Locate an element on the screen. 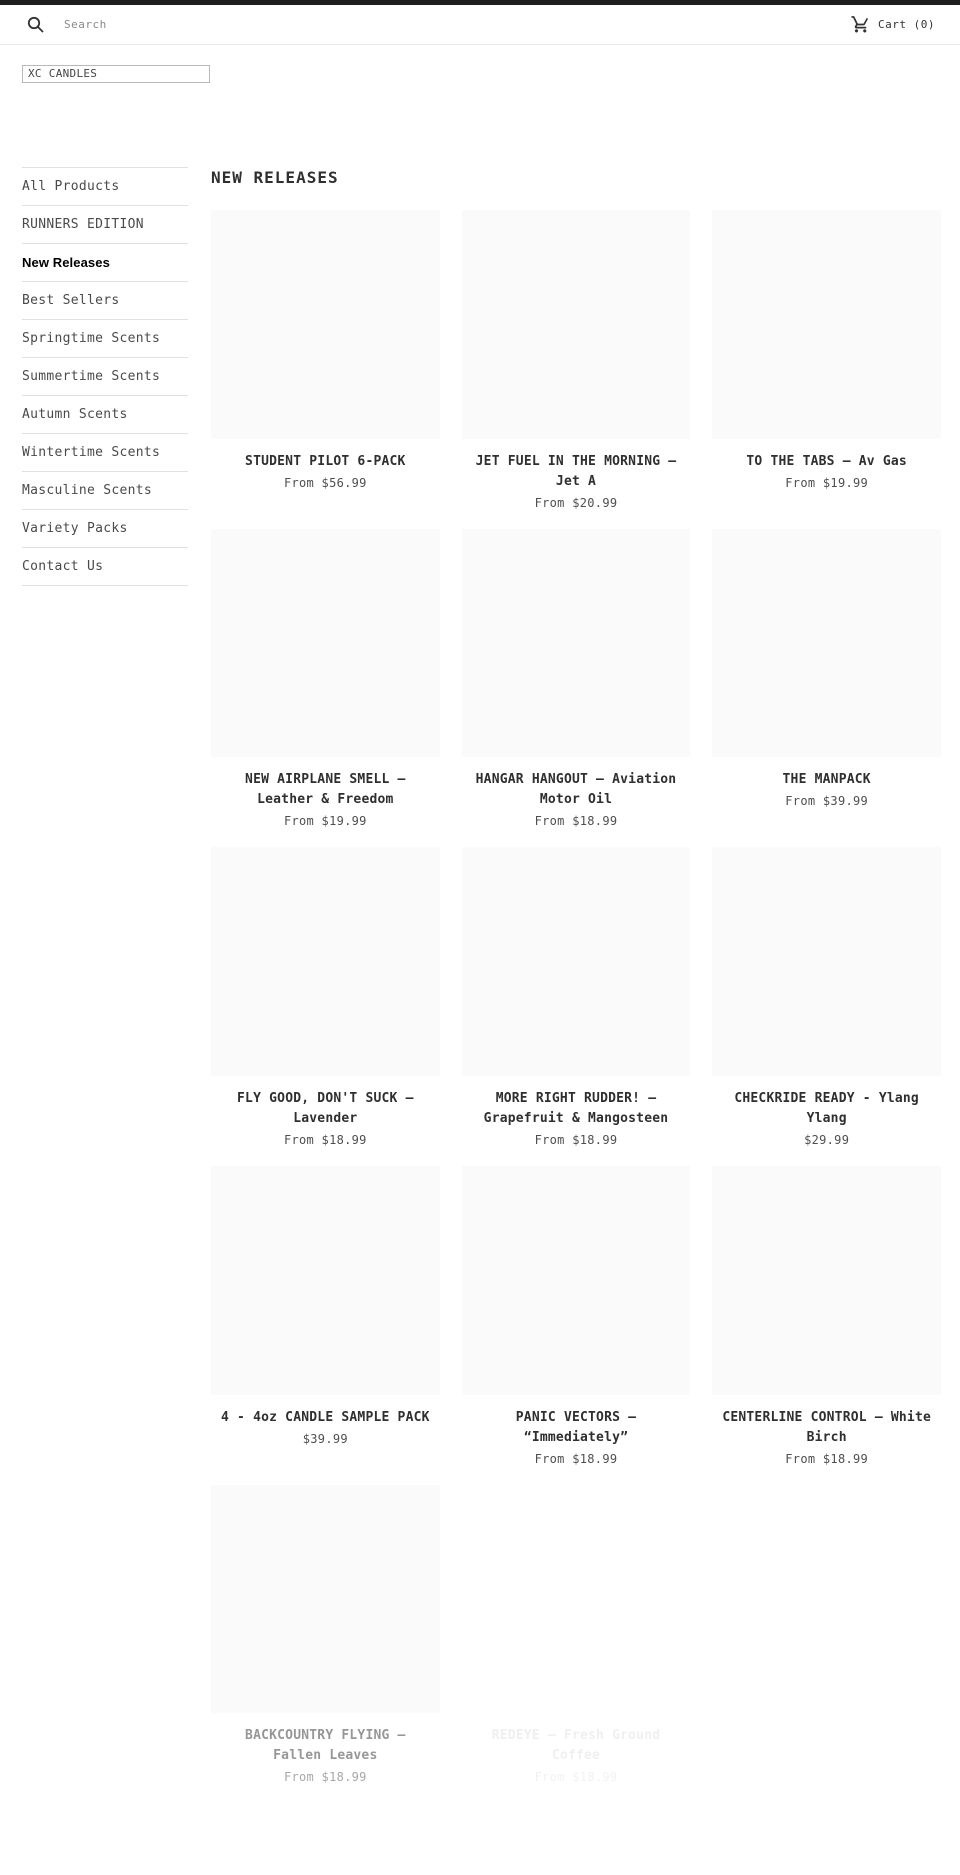 This screenshot has height=1875, width=960. product-price: $39.99 is located at coordinates (325, 1438).